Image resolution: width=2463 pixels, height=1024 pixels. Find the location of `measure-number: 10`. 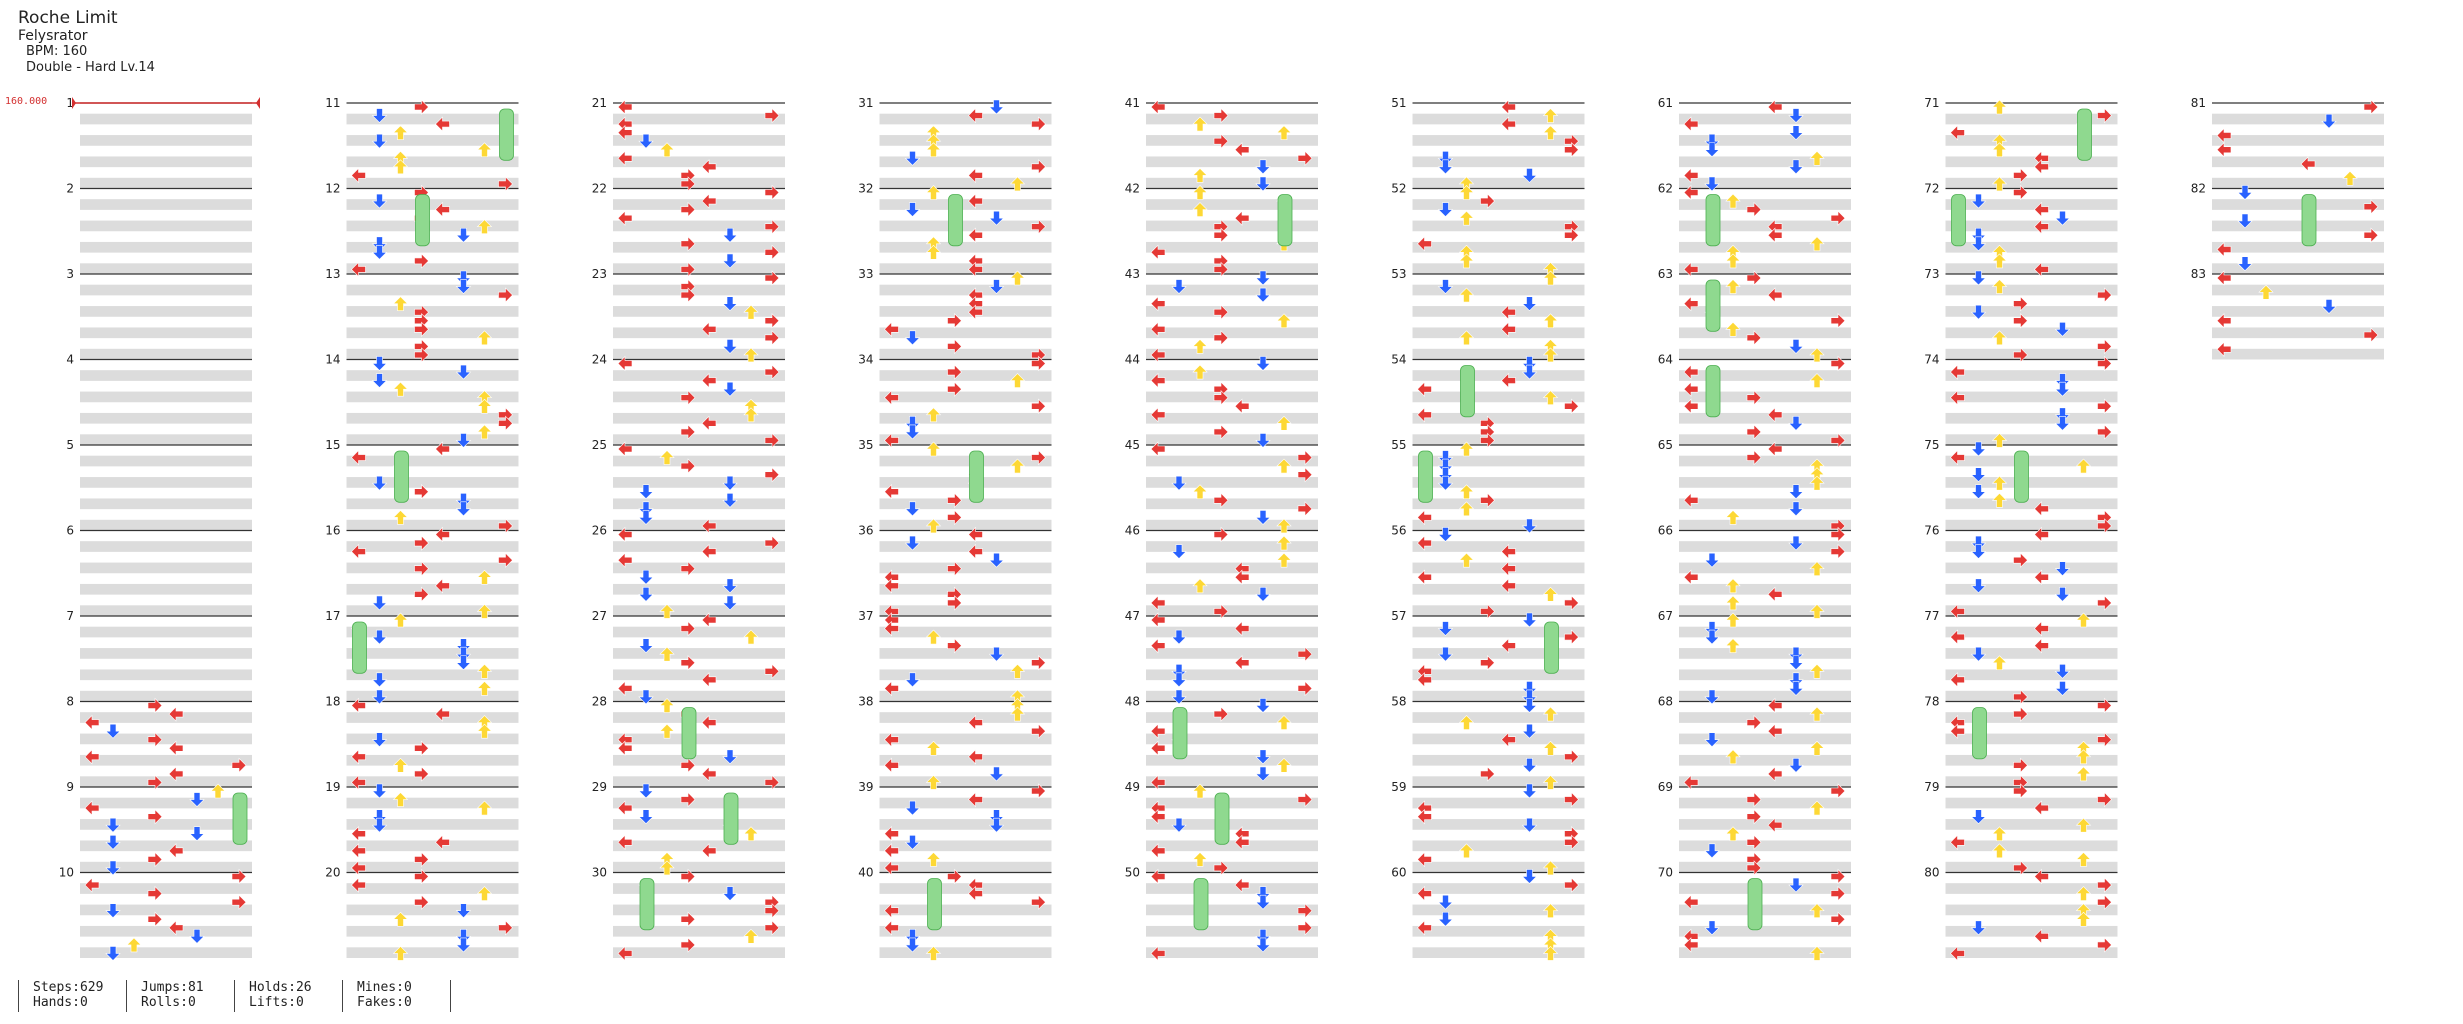

measure-number: 10 is located at coordinates (66, 873).